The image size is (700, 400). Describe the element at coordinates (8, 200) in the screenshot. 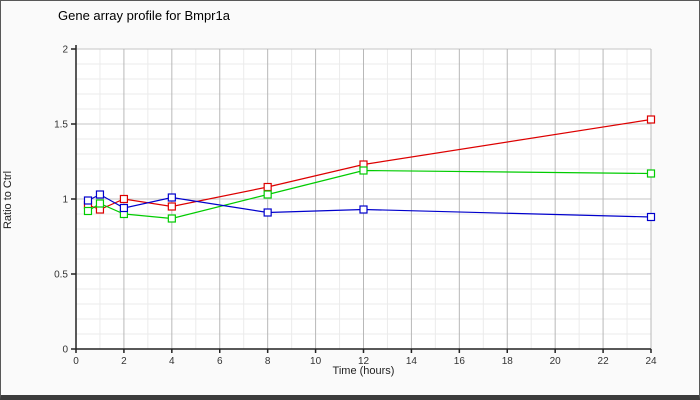

I see `y-axis-label: Ratio to Ctrl` at that location.